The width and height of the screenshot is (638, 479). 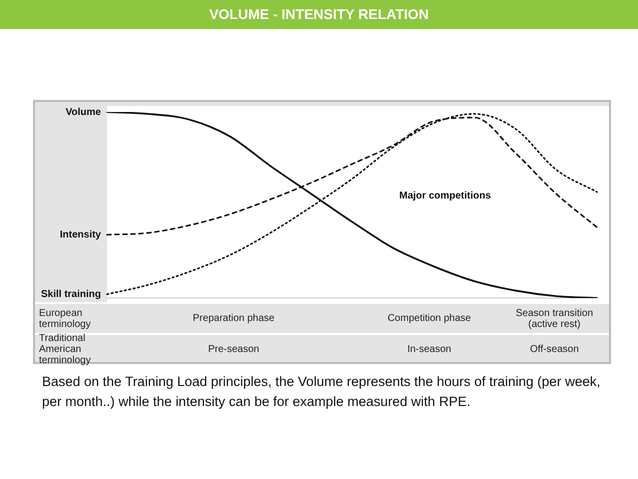 What do you see at coordinates (65, 349) in the screenshot?
I see `text: Traditional American terminology` at bounding box center [65, 349].